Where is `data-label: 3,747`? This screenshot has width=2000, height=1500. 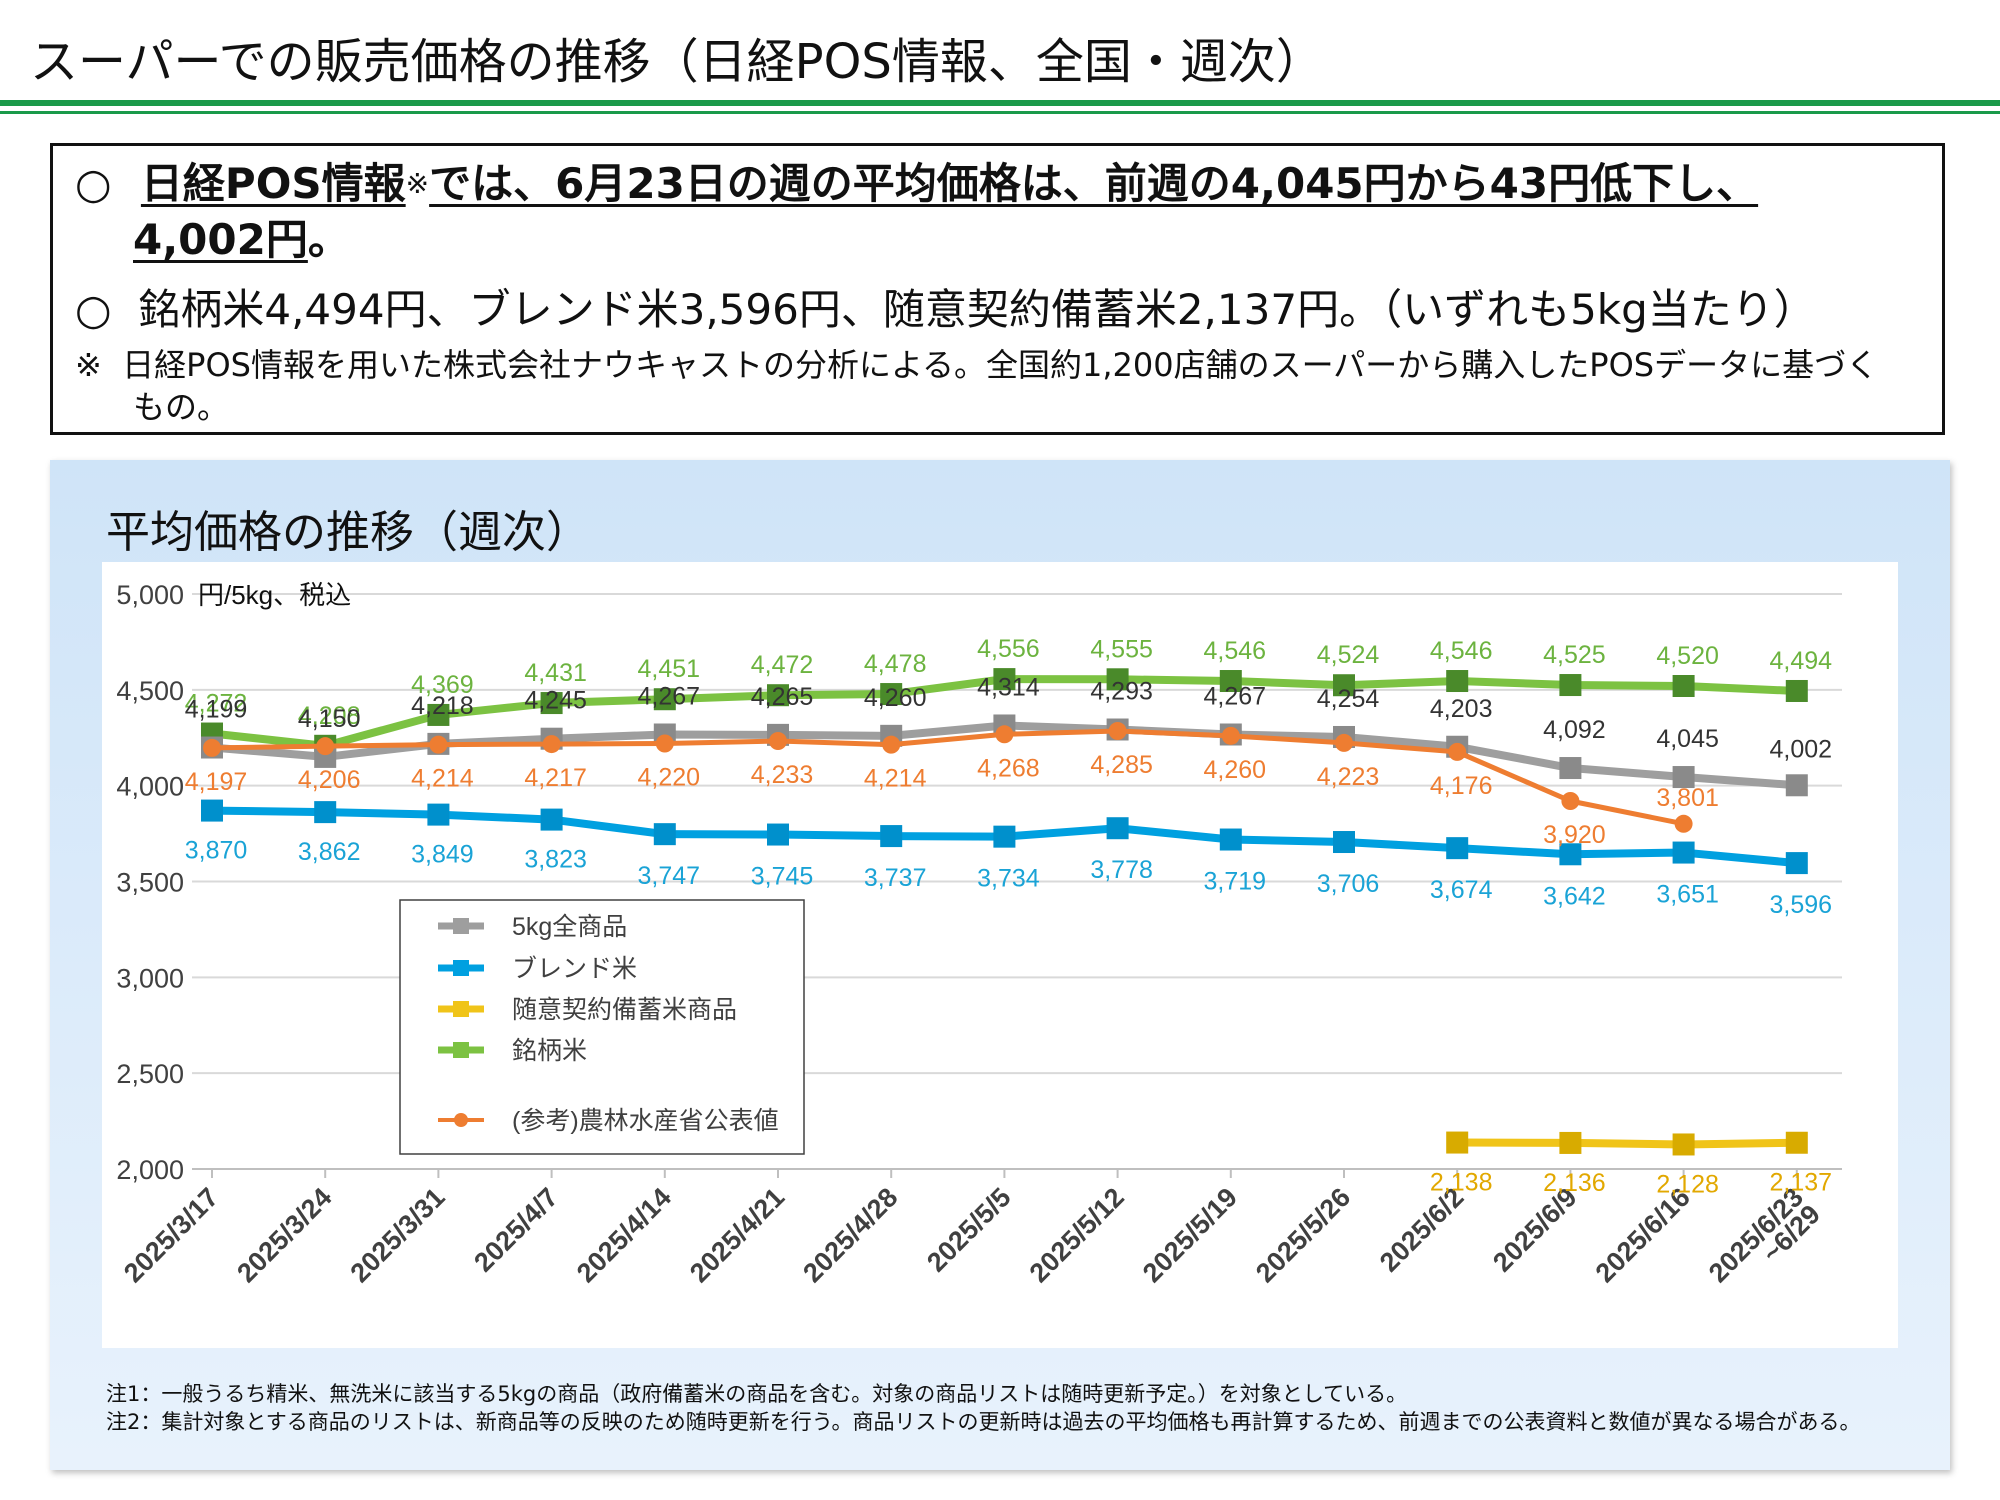 data-label: 3,747 is located at coordinates (669, 876).